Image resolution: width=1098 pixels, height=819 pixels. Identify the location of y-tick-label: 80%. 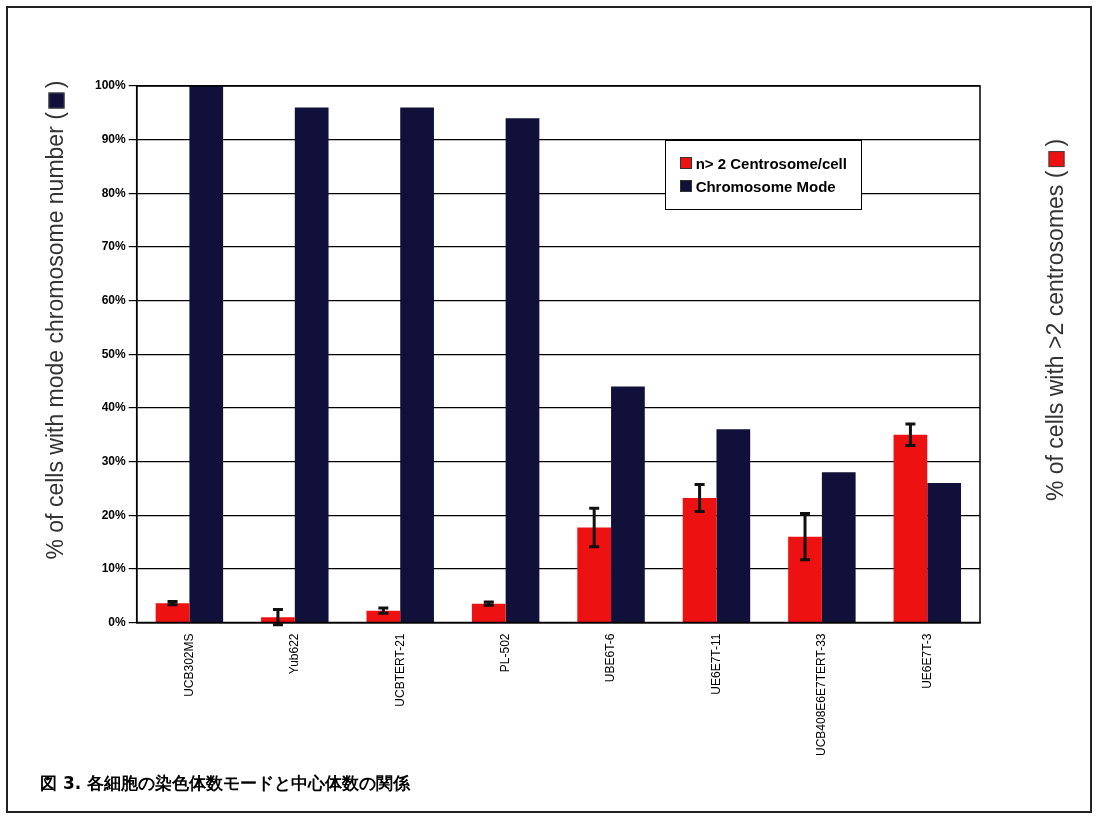
(114, 192).